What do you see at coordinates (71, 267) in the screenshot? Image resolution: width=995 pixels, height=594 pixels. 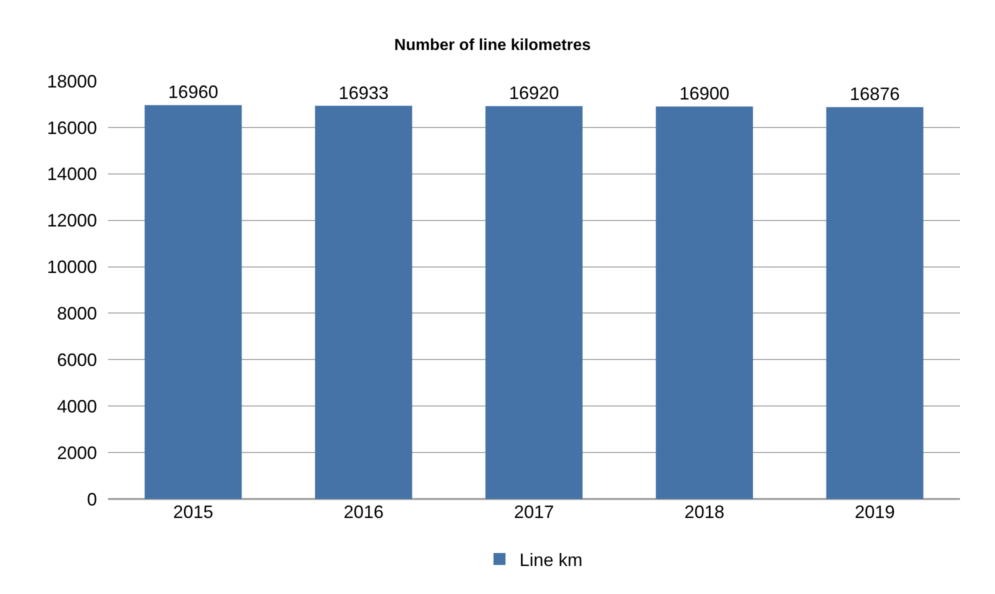 I see `y-tick-label: 10000` at bounding box center [71, 267].